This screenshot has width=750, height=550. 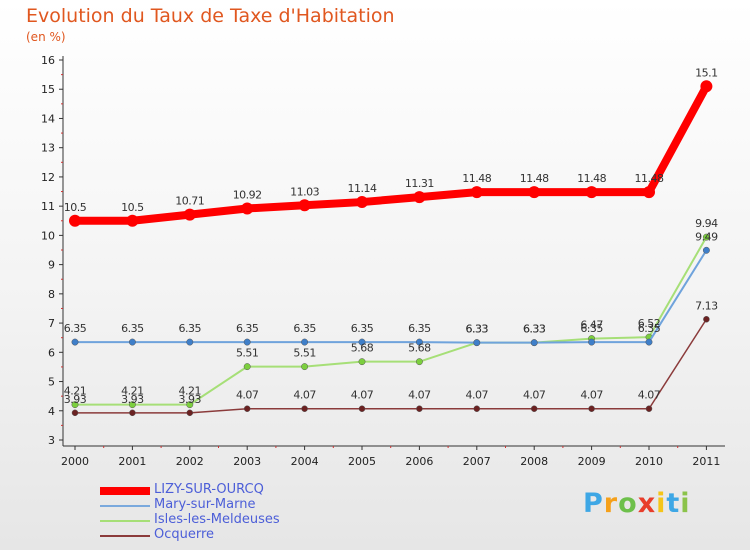 I want to click on y-tick-label: 8, so click(x=51, y=294).